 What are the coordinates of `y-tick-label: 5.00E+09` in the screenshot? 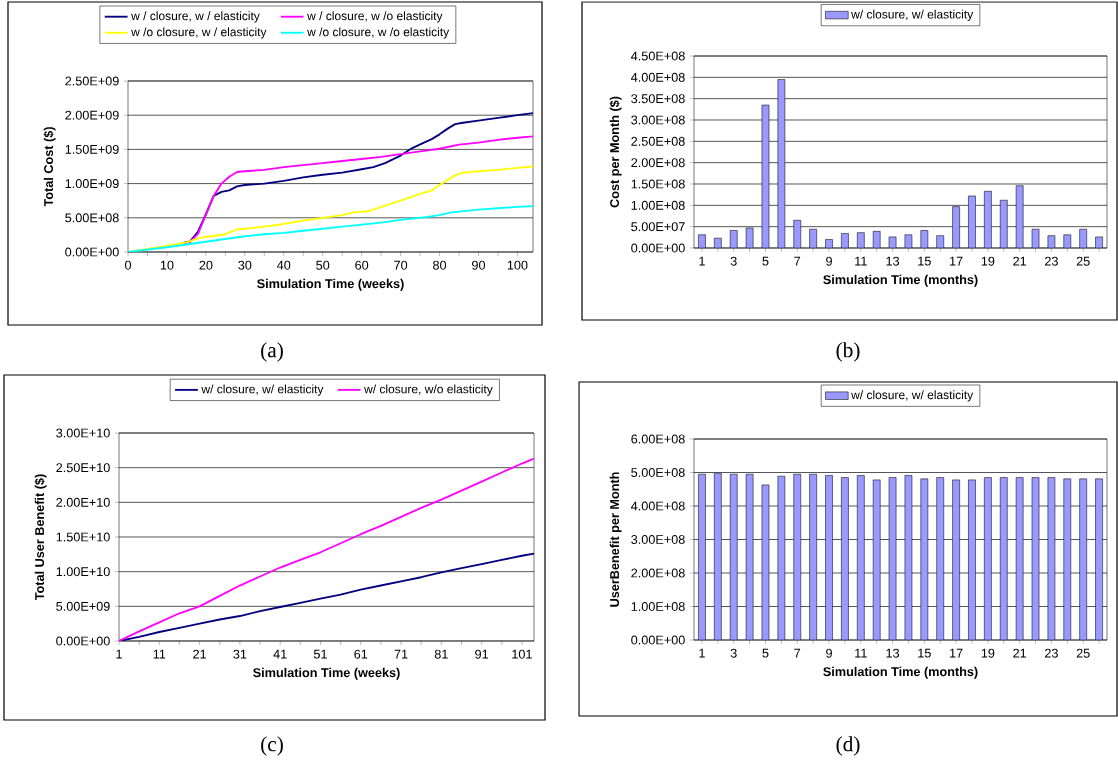 It's located at (83, 606).